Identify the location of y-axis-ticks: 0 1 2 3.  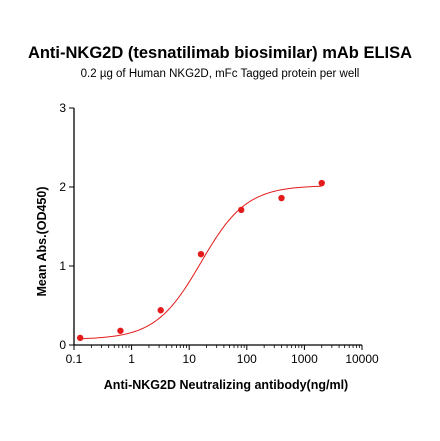
(66, 226).